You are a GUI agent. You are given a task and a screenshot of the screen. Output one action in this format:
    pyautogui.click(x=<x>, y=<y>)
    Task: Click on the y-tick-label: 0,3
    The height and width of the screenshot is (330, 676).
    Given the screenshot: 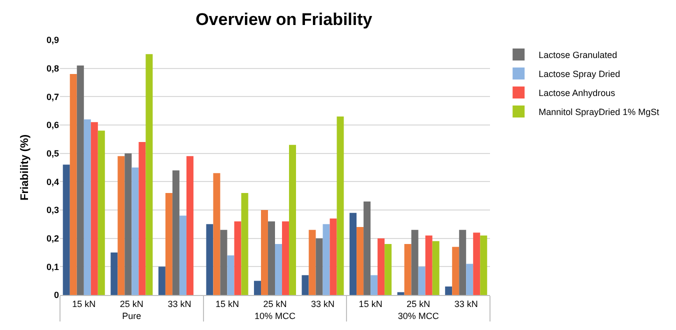 What is the action you would take?
    pyautogui.click(x=52, y=210)
    